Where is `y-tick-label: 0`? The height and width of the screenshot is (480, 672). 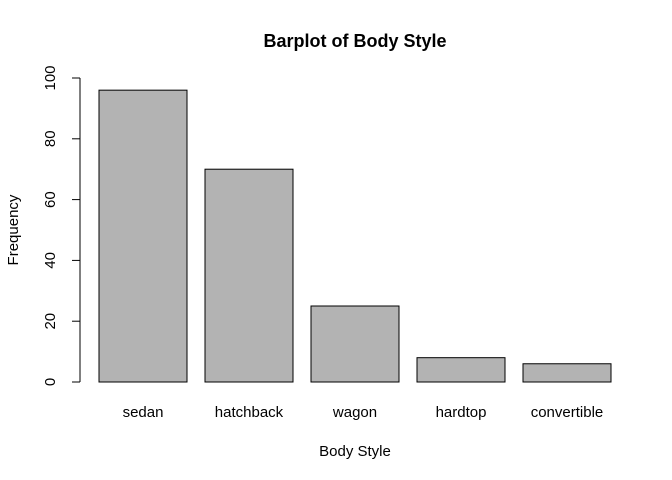
y-tick-label: 0 is located at coordinates (50, 382).